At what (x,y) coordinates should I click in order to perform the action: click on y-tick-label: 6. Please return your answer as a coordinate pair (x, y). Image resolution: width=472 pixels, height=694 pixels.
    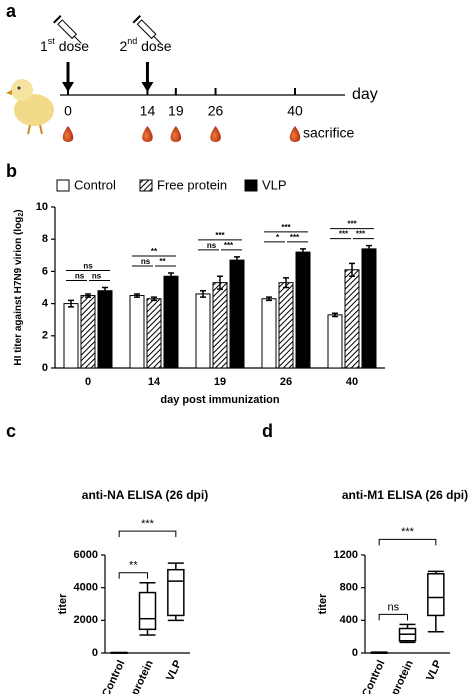
    Looking at the image, I should click on (45, 271).